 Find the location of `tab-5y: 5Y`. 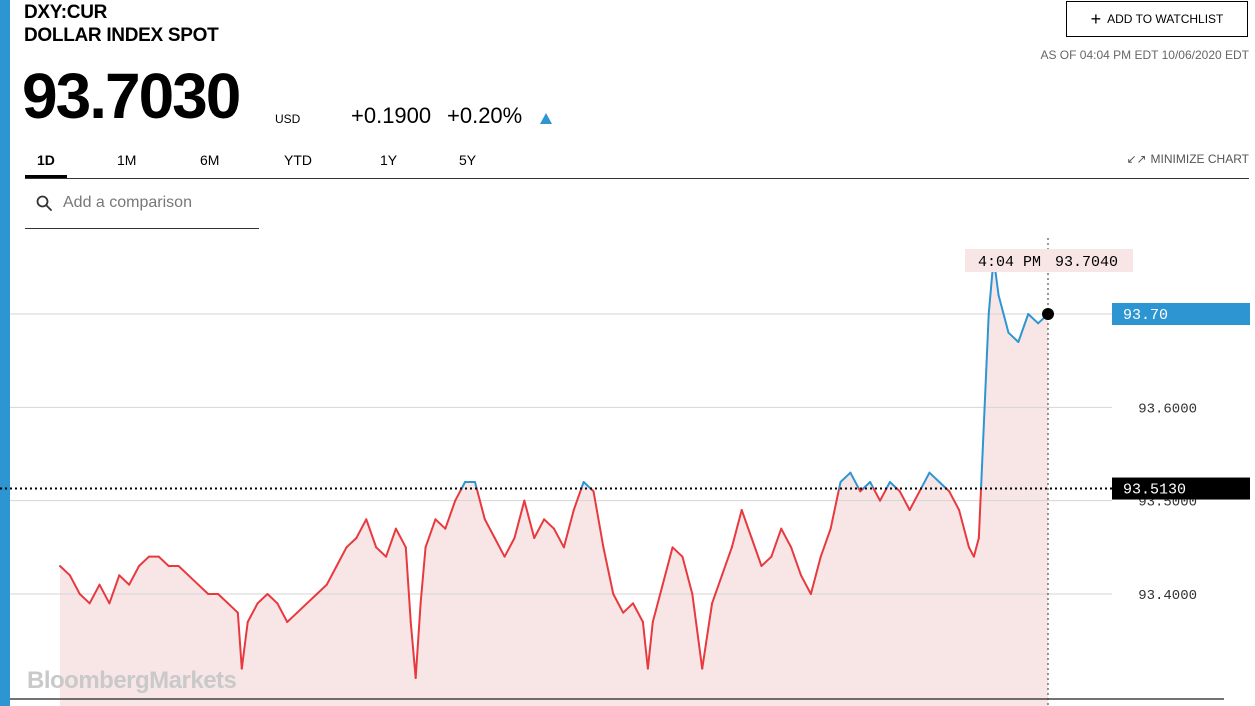

tab-5y: 5Y is located at coordinates (468, 160).